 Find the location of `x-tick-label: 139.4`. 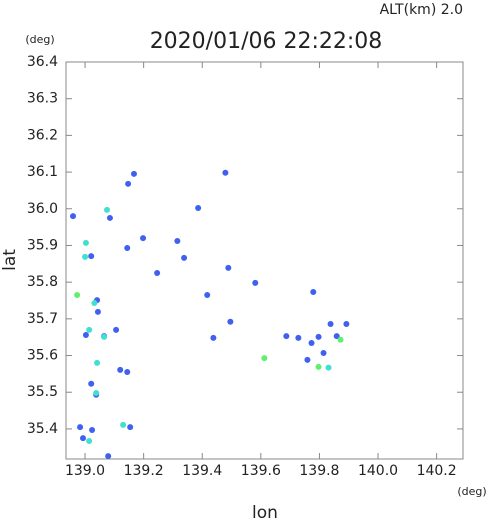

x-tick-label: 139.4 is located at coordinates (202, 471).